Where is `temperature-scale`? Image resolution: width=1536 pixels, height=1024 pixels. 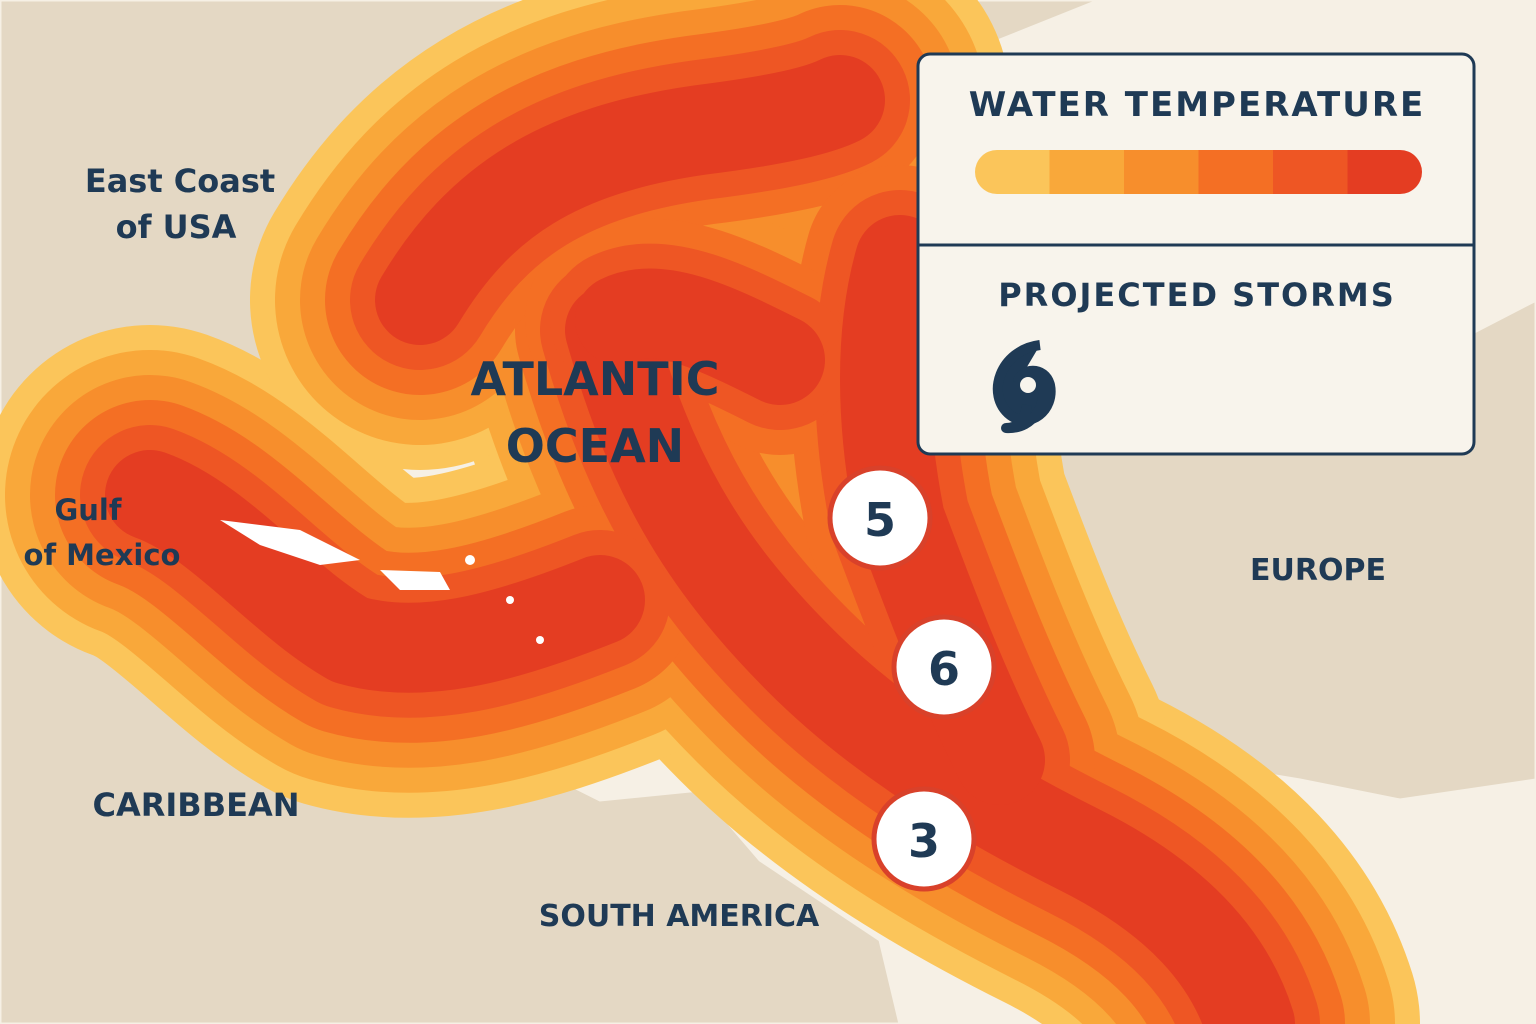 temperature-scale is located at coordinates (1198, 172).